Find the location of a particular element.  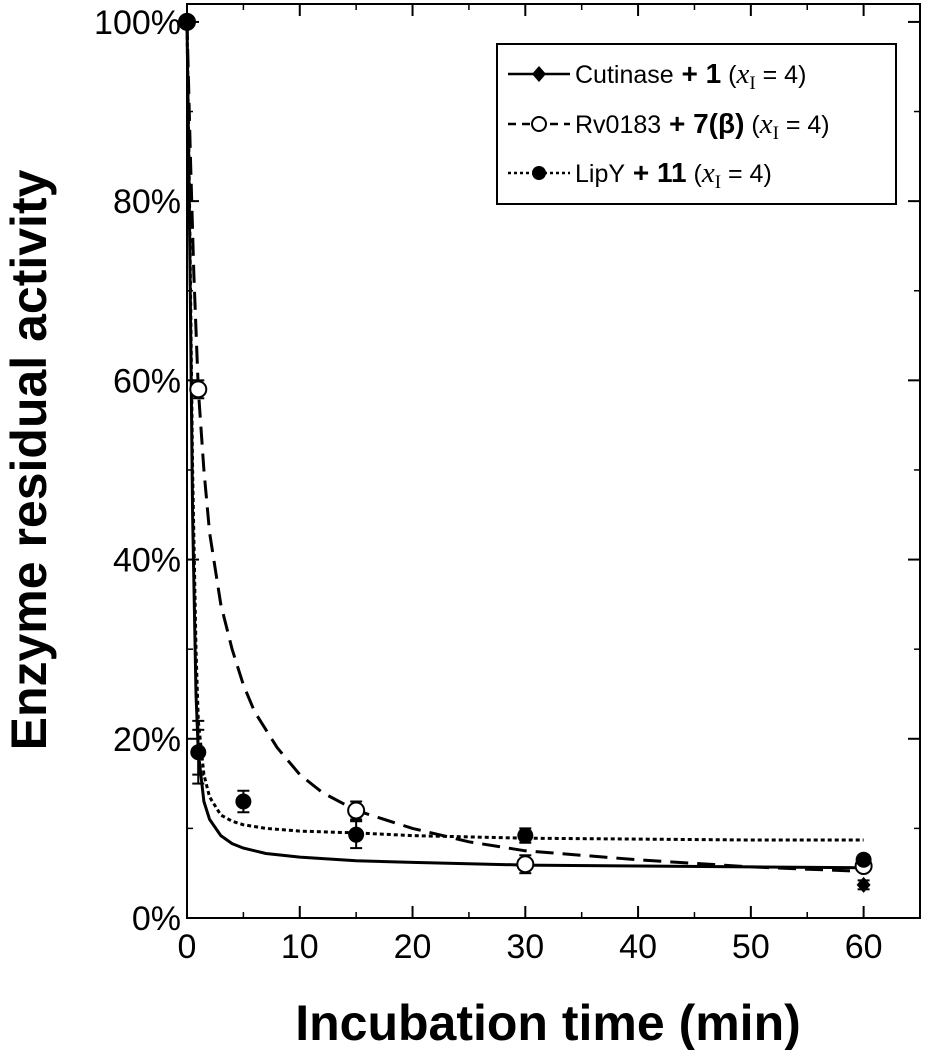

legend-marker-rv0183 is located at coordinates (539, 124).